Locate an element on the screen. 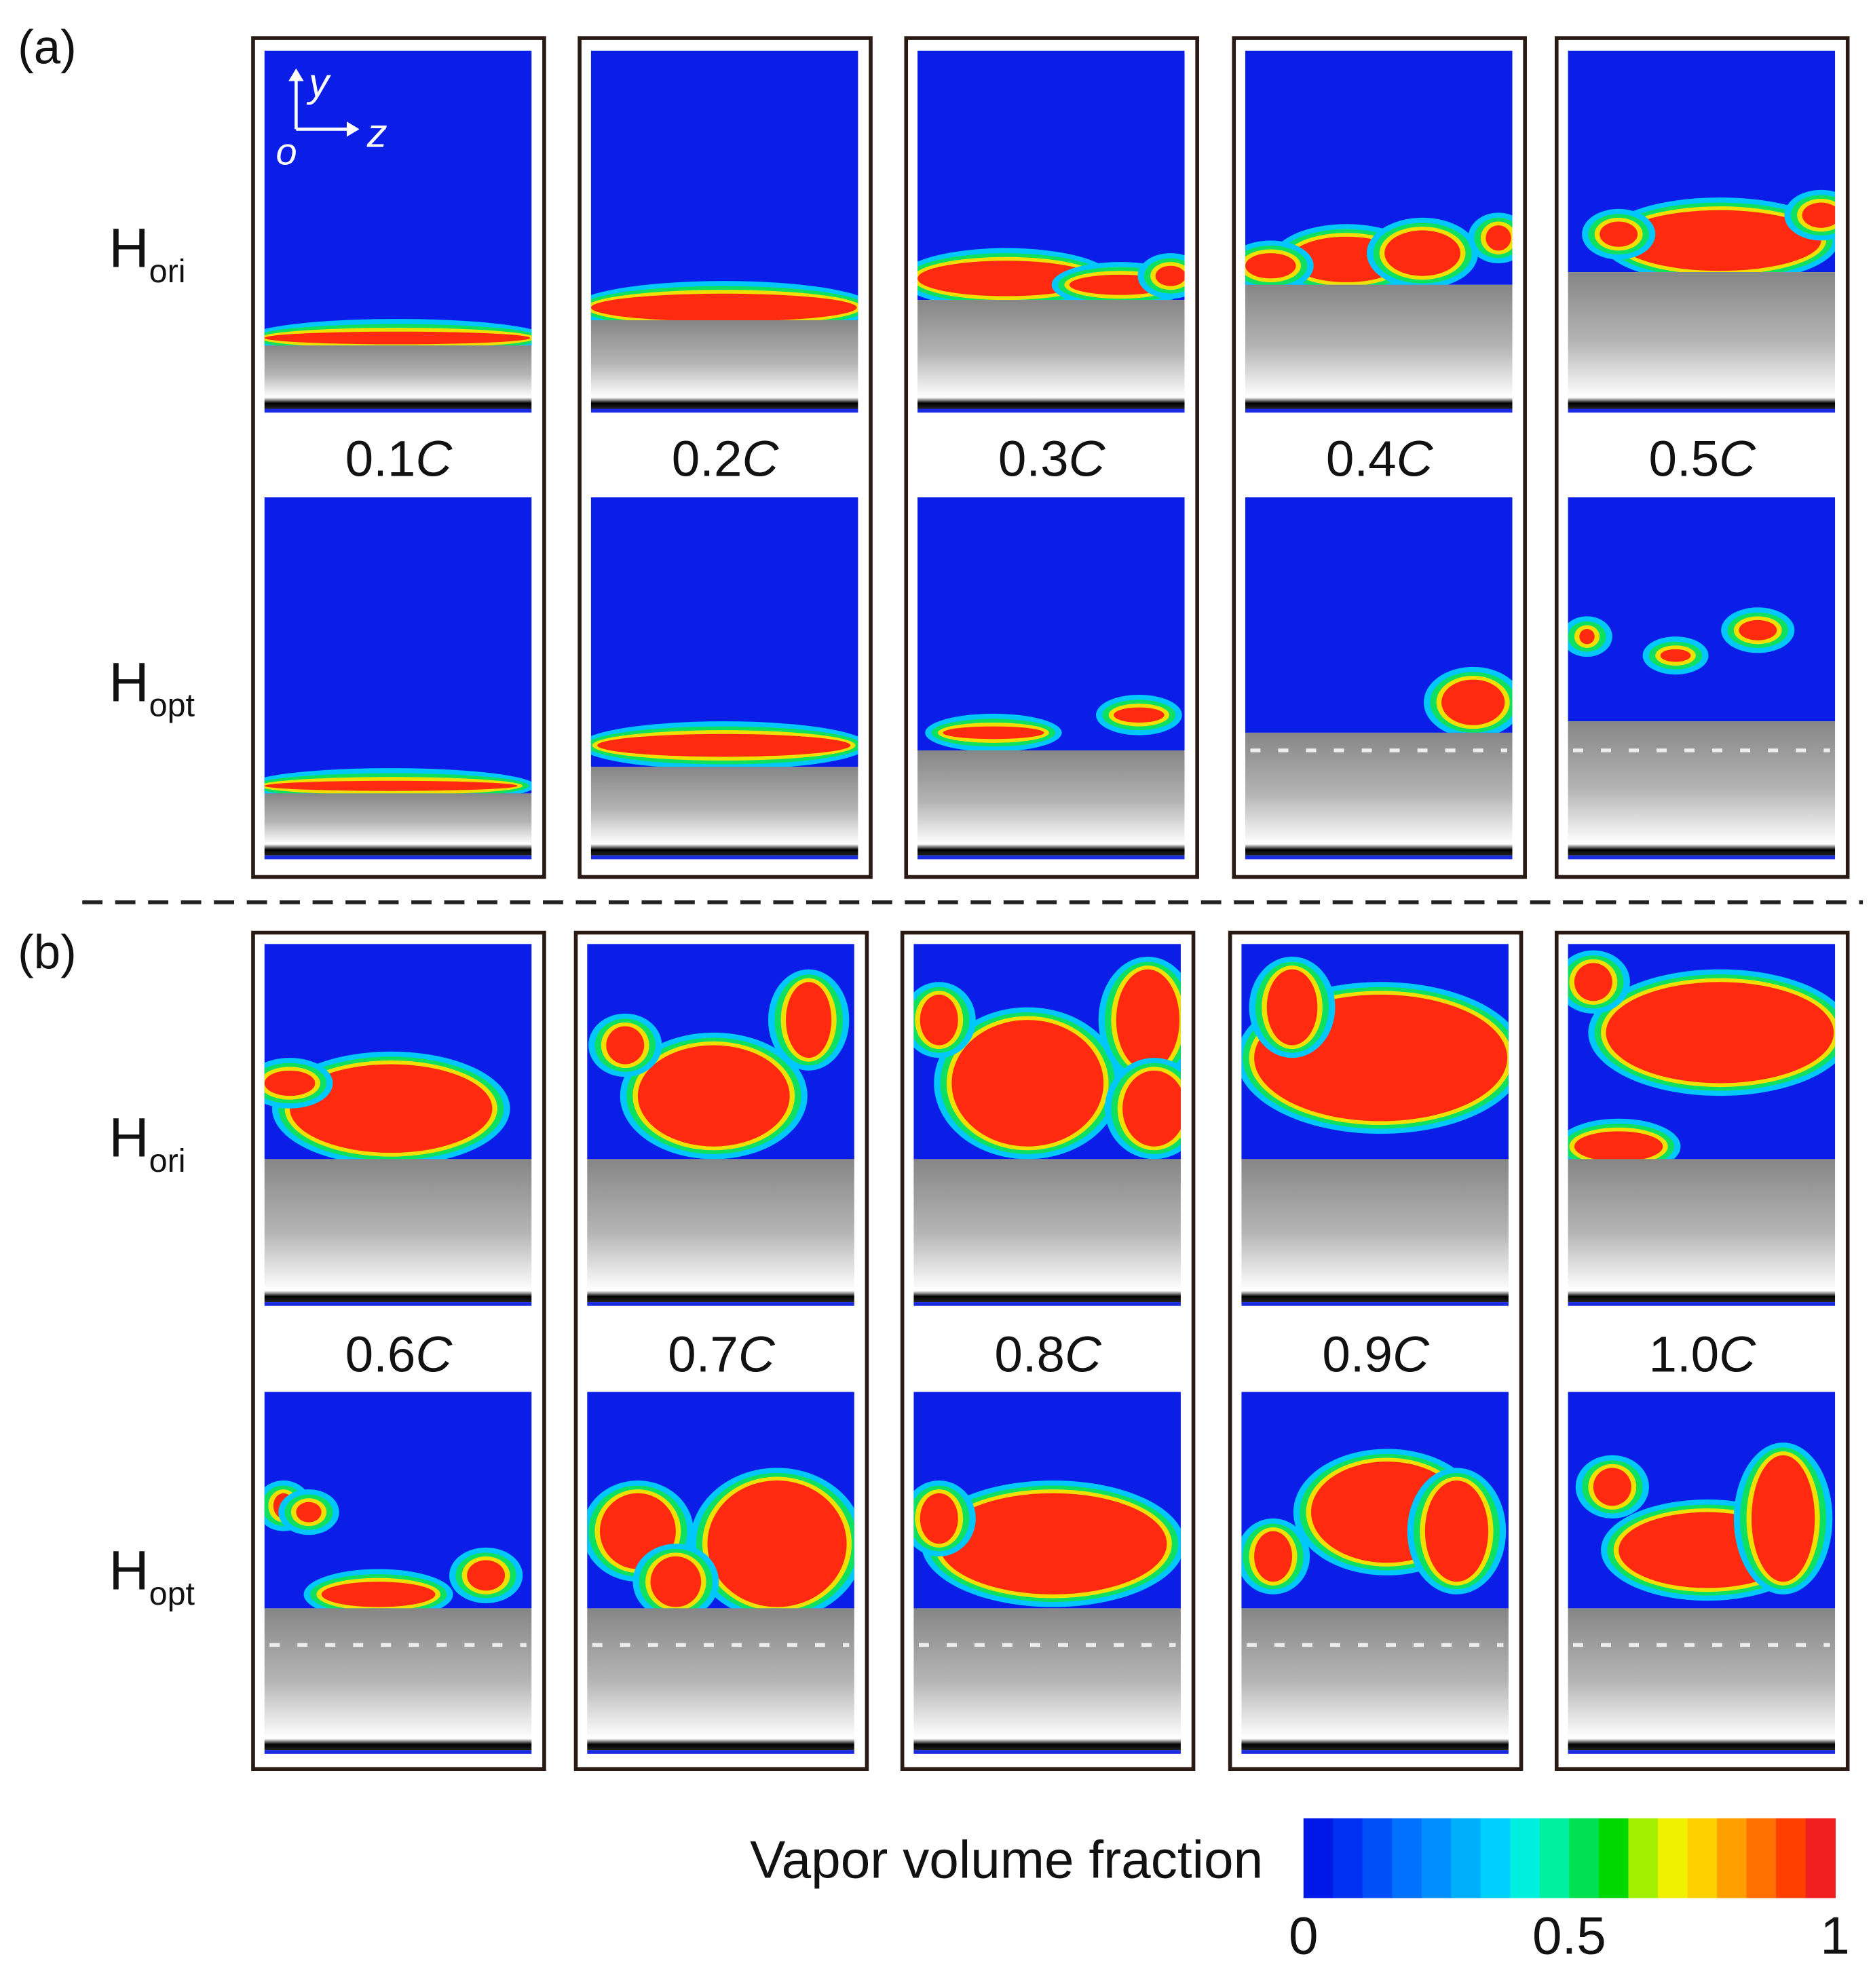  time-label: 0.6C is located at coordinates (399, 1354).